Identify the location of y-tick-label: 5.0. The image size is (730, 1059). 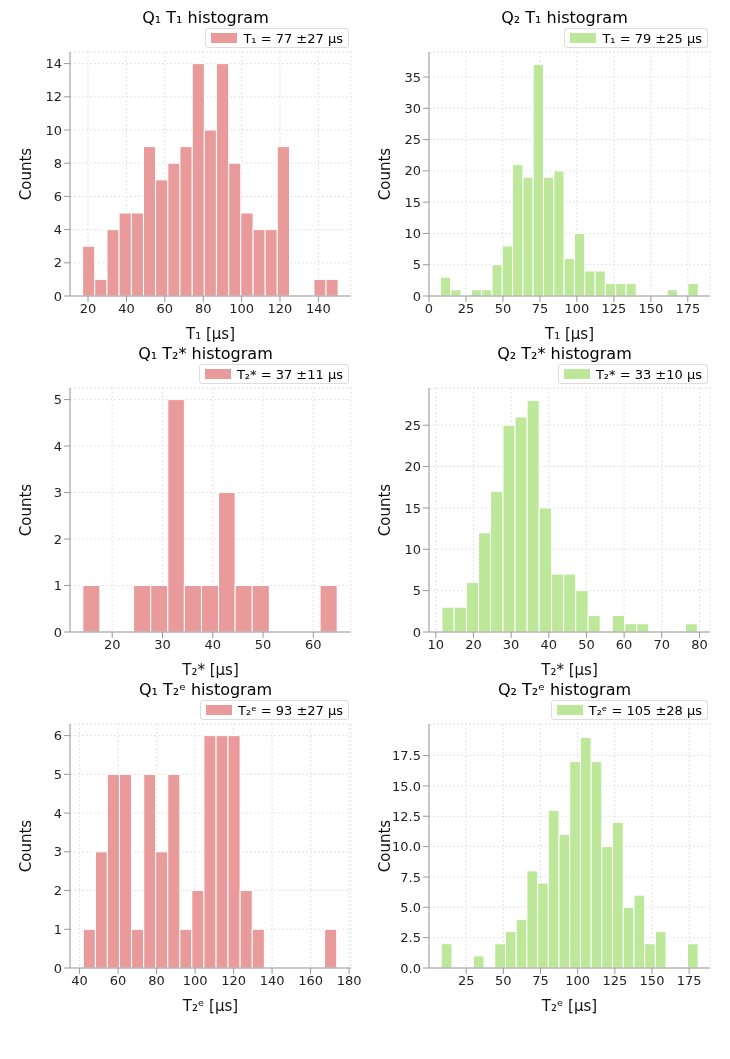
(410, 907).